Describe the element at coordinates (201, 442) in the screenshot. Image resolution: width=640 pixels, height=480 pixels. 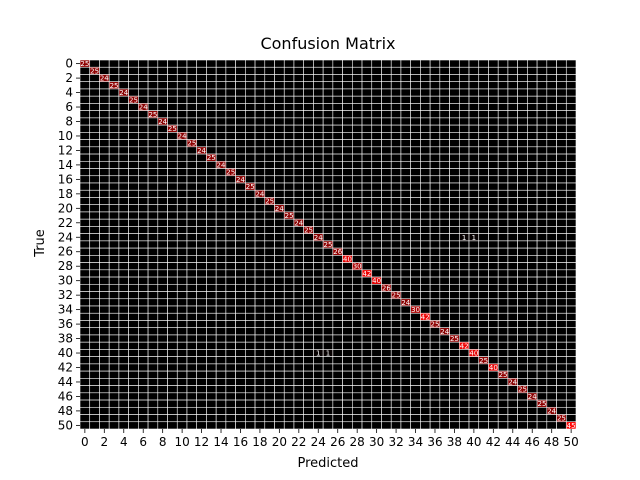
I see `x-tick-label: 12` at that location.